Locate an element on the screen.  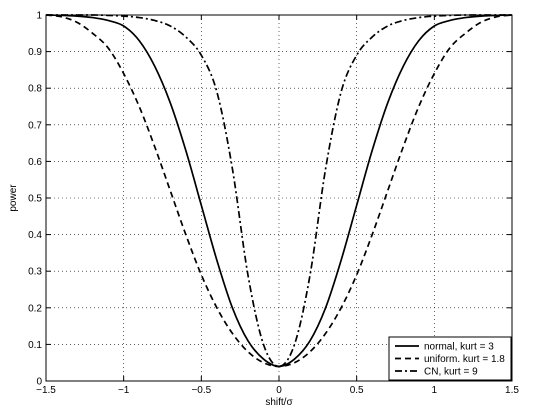
y-tick-label: 0.3 is located at coordinates (35, 272).